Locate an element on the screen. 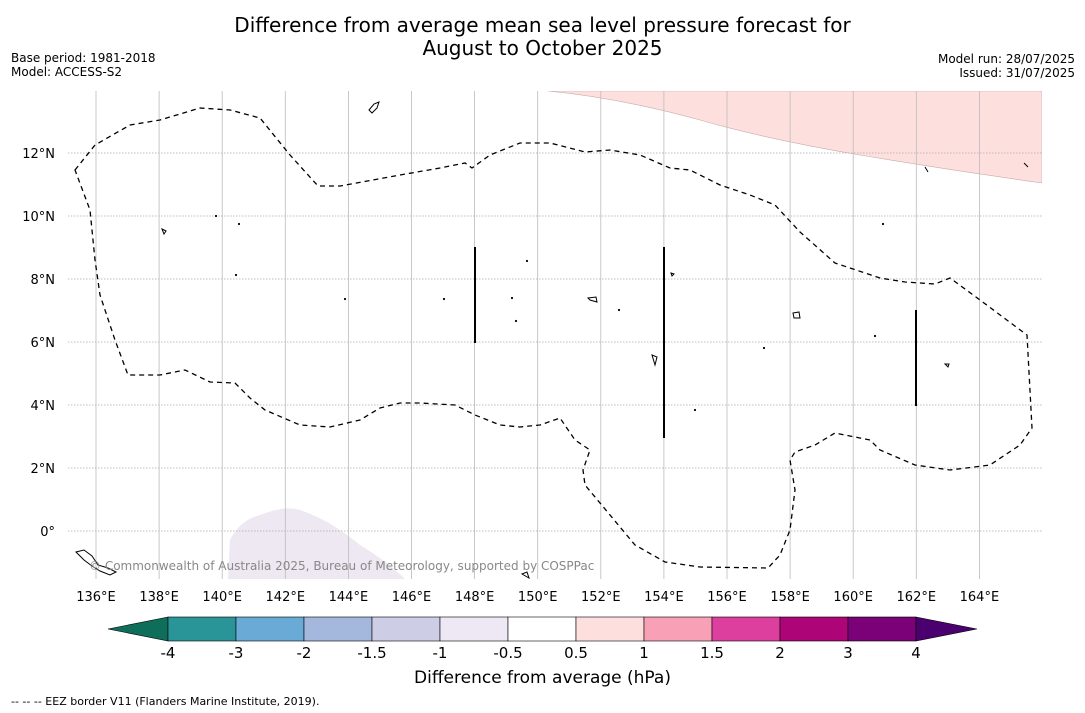  lon-tick-label: 138°E is located at coordinates (159, 597).